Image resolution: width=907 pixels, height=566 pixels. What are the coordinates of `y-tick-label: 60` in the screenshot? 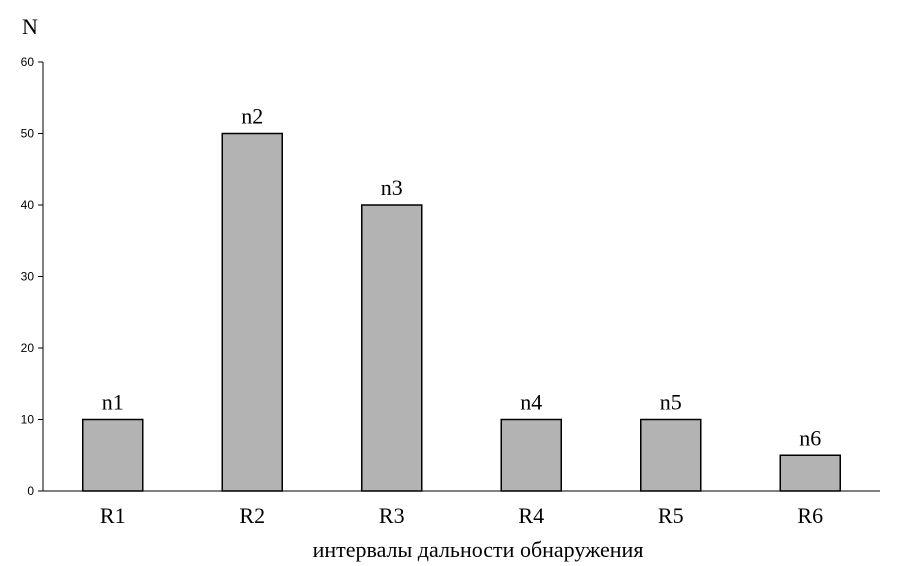 It's located at (28, 62).